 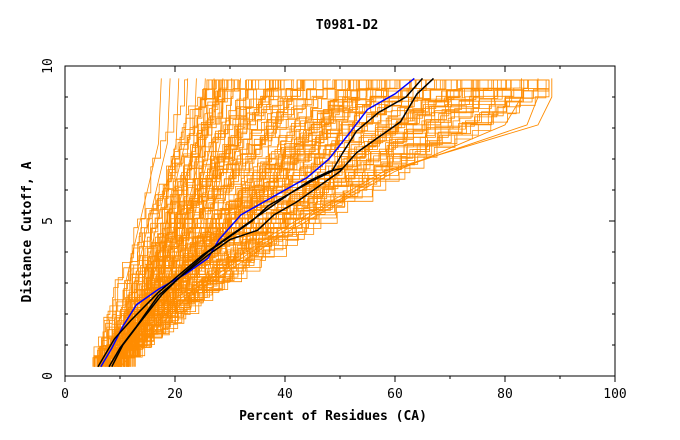 I want to click on x-tick-label: 100, so click(x=614, y=394).